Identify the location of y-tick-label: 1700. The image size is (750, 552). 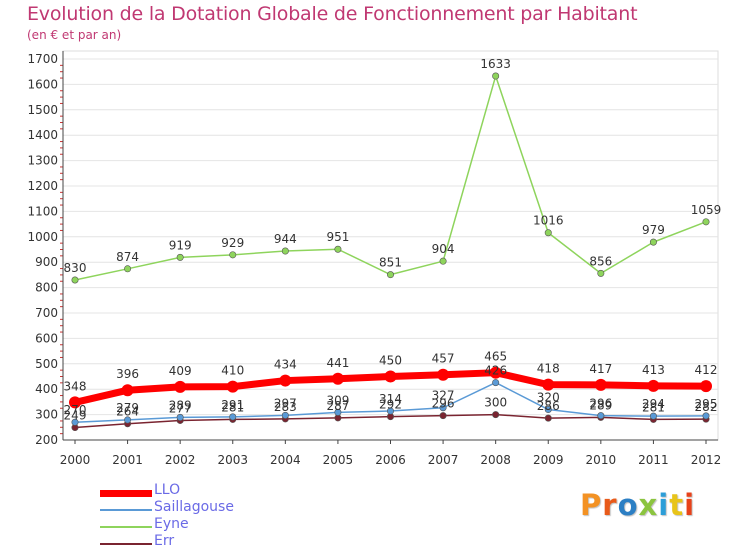
(42, 59).